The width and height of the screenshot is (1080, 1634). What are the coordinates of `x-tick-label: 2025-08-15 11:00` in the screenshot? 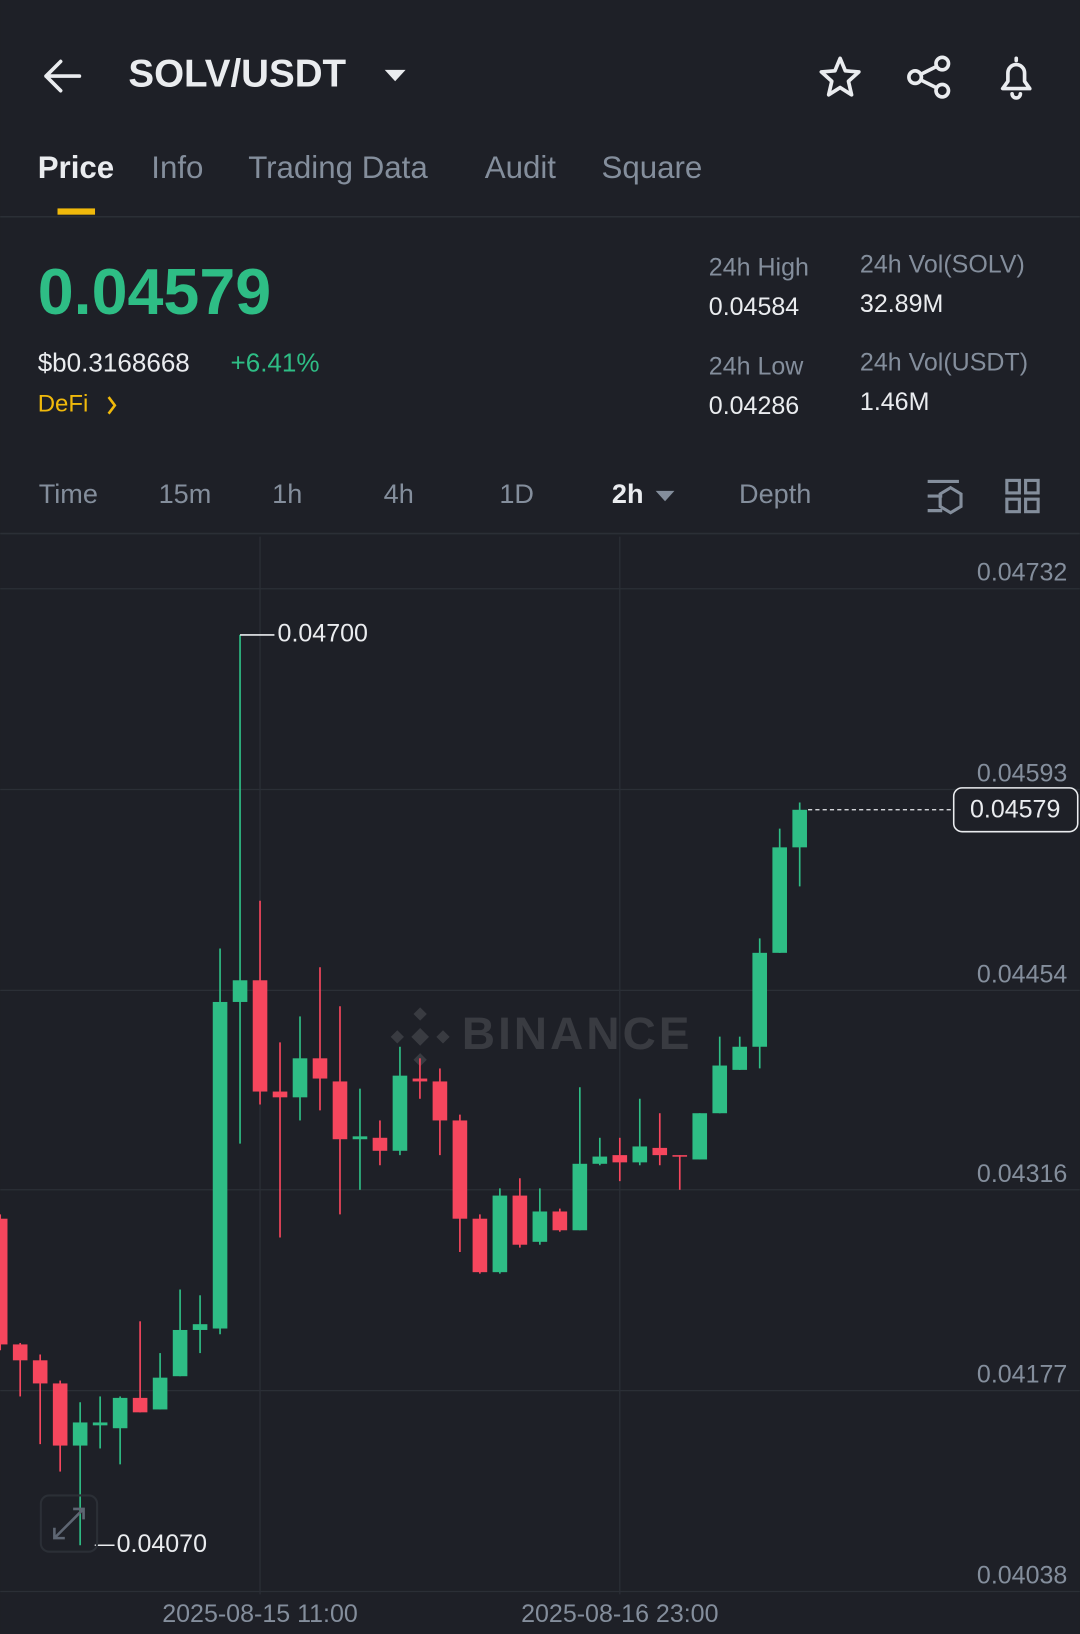 It's located at (260, 1614).